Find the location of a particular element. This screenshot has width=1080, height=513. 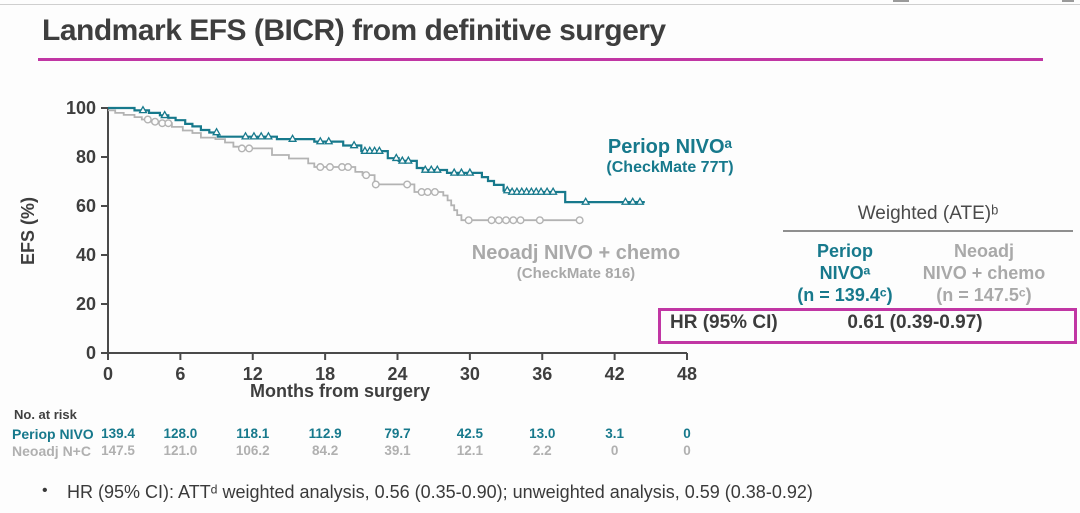

col-neoadj-line2: NIVO + chemo is located at coordinates (984, 273).